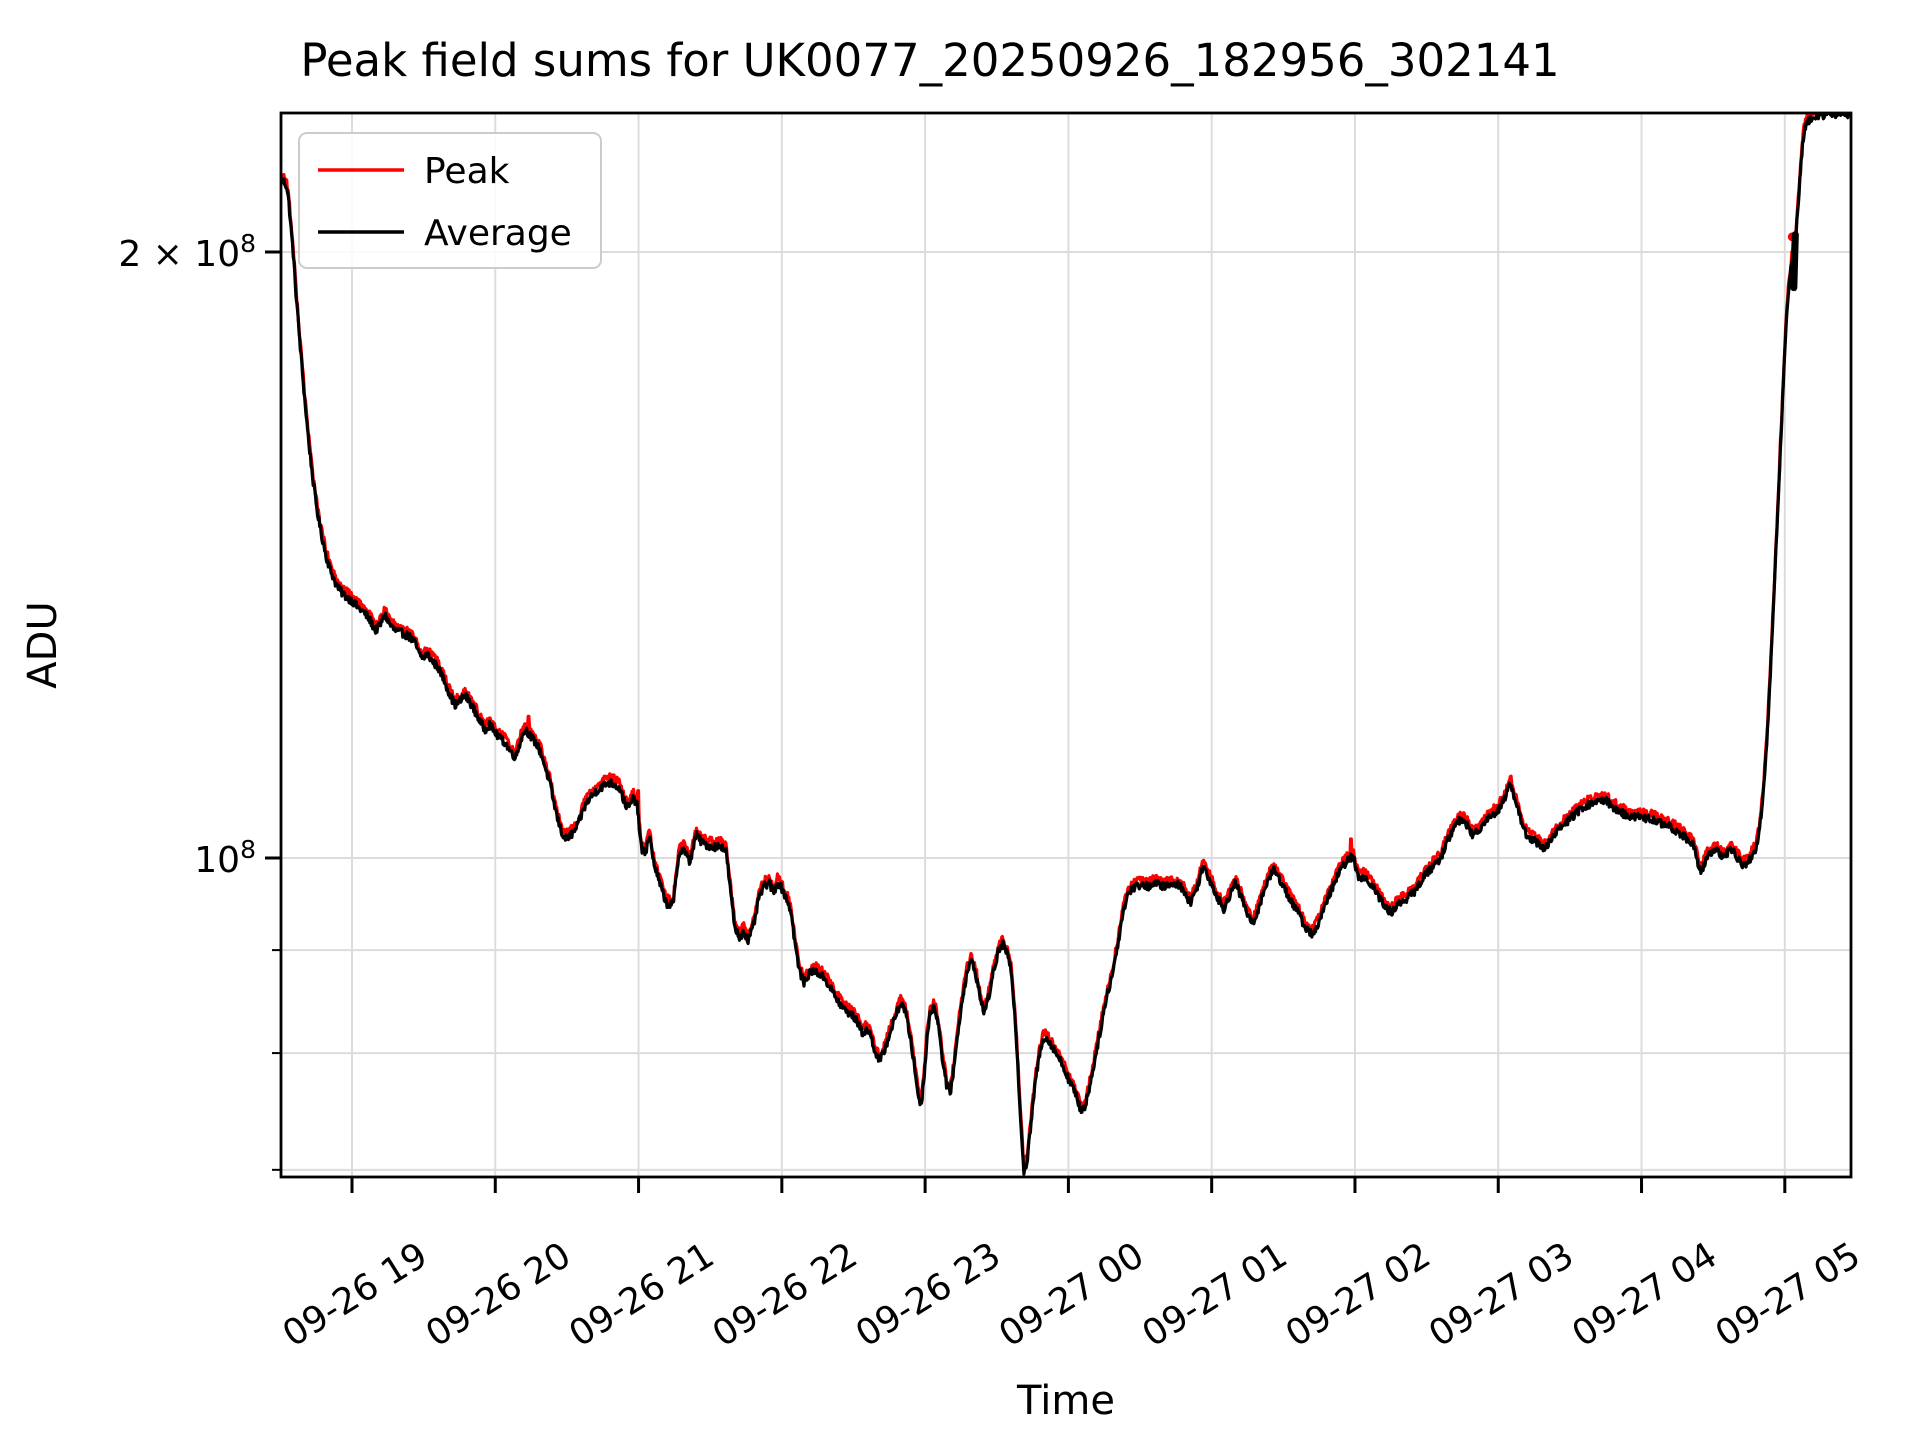 The image size is (1920, 1440). What do you see at coordinates (785, 1295) in the screenshot?
I see `x-tick-label: 09-26 22` at bounding box center [785, 1295].